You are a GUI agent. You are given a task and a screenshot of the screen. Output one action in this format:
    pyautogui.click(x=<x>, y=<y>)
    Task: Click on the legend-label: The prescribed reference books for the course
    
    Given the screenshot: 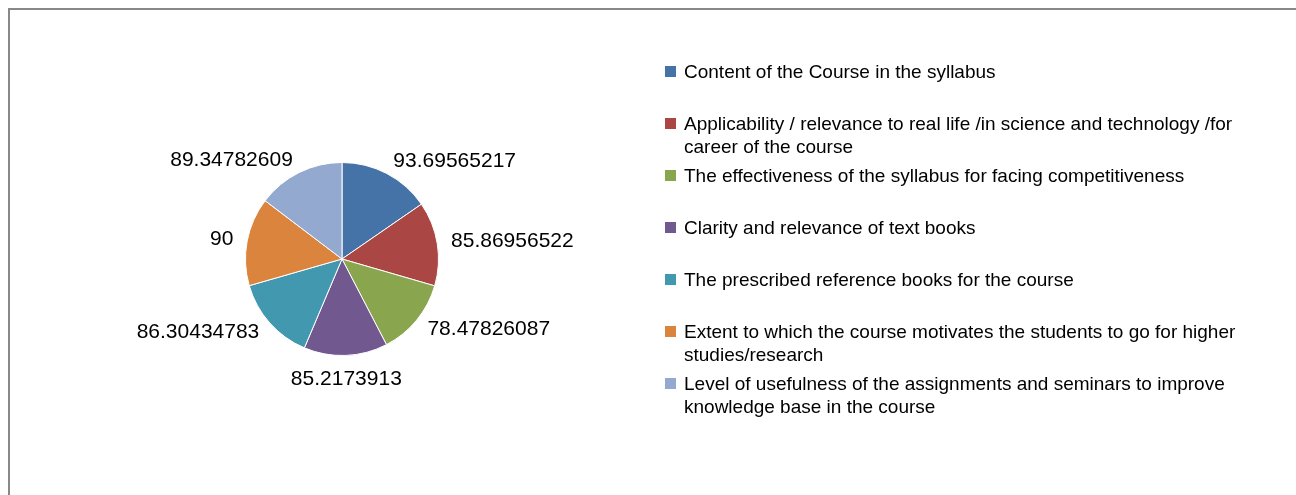 What is the action you would take?
    pyautogui.click(x=879, y=279)
    